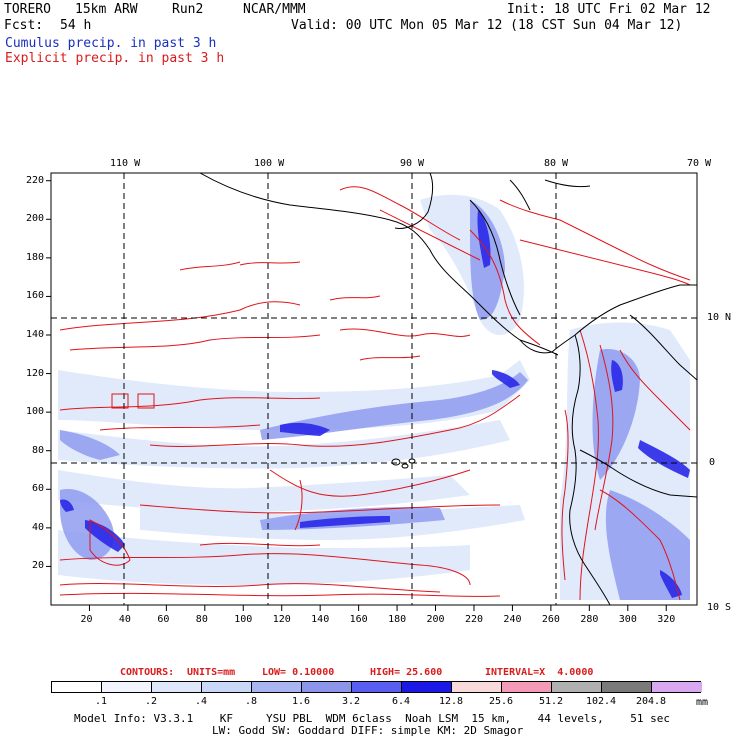 Image resolution: width=740 pixels, height=740 pixels. What do you see at coordinates (34, 334) in the screenshot?
I see `y-tick-label: 140` at bounding box center [34, 334].